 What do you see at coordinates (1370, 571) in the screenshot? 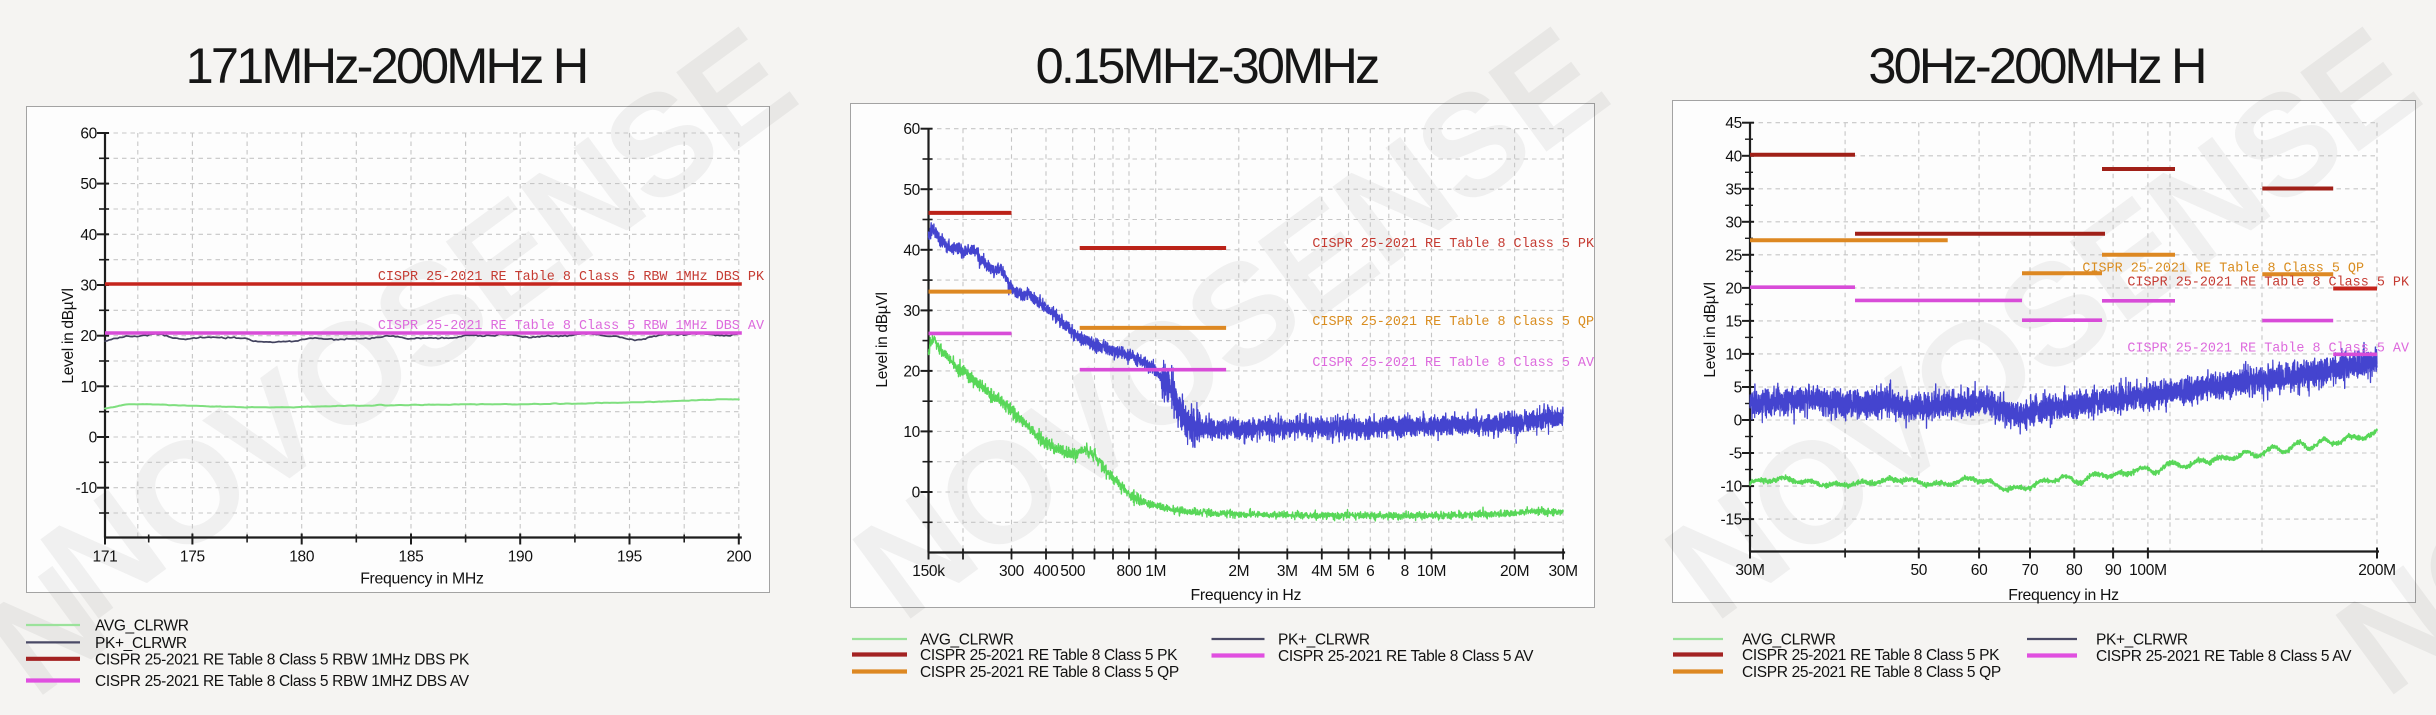
I see `svg-text: 6` at bounding box center [1370, 571].